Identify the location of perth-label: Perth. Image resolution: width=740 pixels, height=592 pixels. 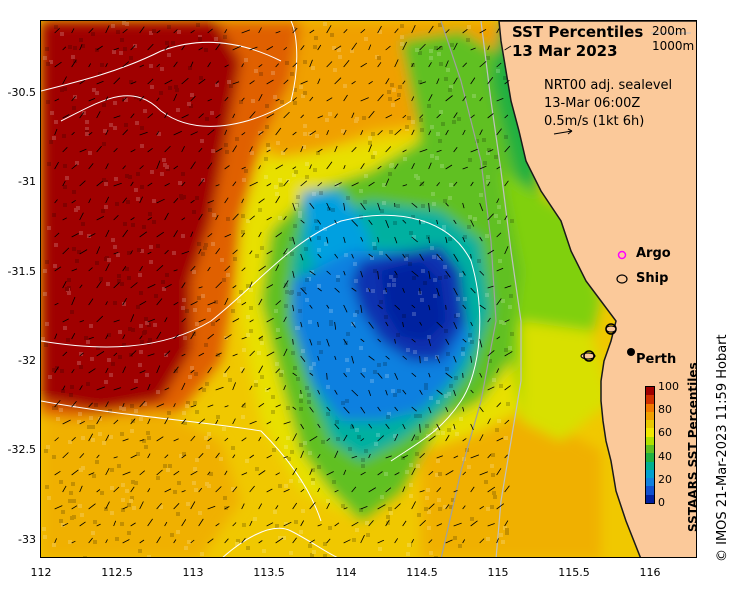
(656, 359).